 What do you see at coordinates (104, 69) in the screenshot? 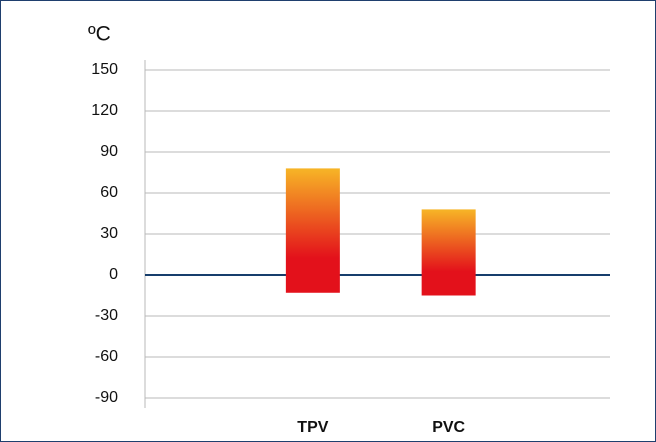
I see `y-tick-label: 150` at bounding box center [104, 69].